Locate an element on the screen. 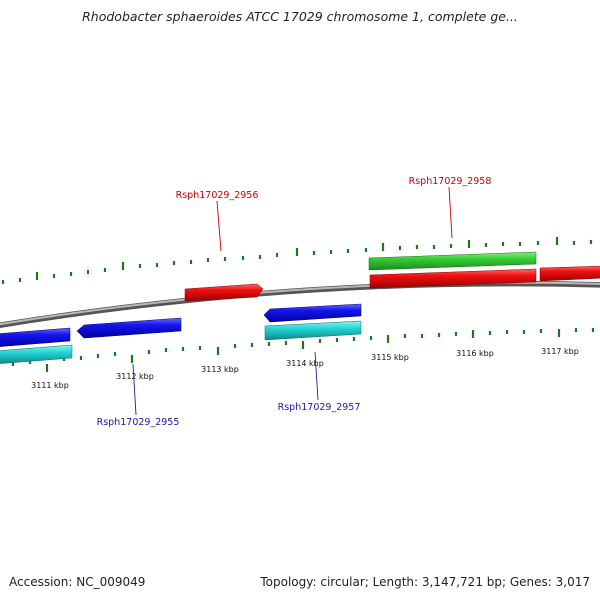 This screenshot has width=600, height=600. gene-left-edge-blue is located at coordinates (35, 337).